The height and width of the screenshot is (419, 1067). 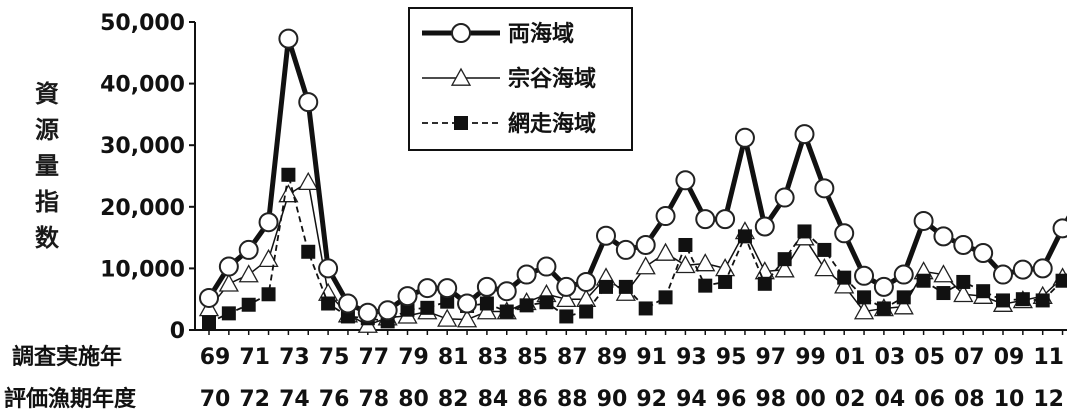 I want to click on y-axis-title-char: 資, so click(x=47, y=94).